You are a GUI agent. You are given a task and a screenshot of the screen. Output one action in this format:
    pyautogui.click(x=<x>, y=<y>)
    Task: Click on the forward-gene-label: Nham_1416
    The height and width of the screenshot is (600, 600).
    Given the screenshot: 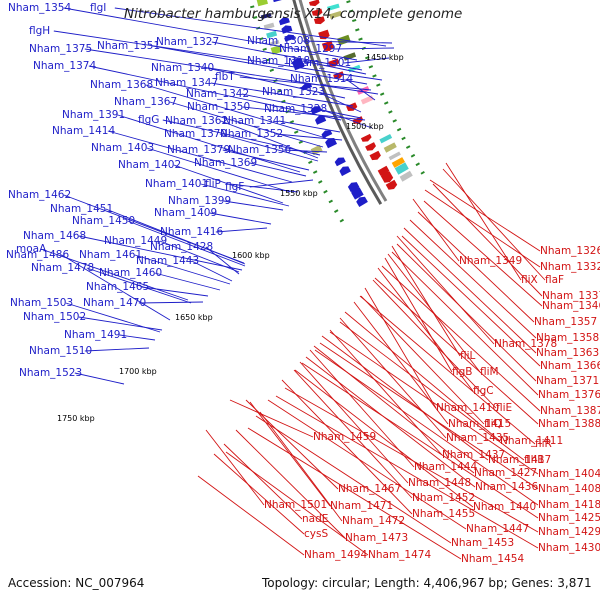 What is the action you would take?
    pyautogui.click(x=191, y=232)
    